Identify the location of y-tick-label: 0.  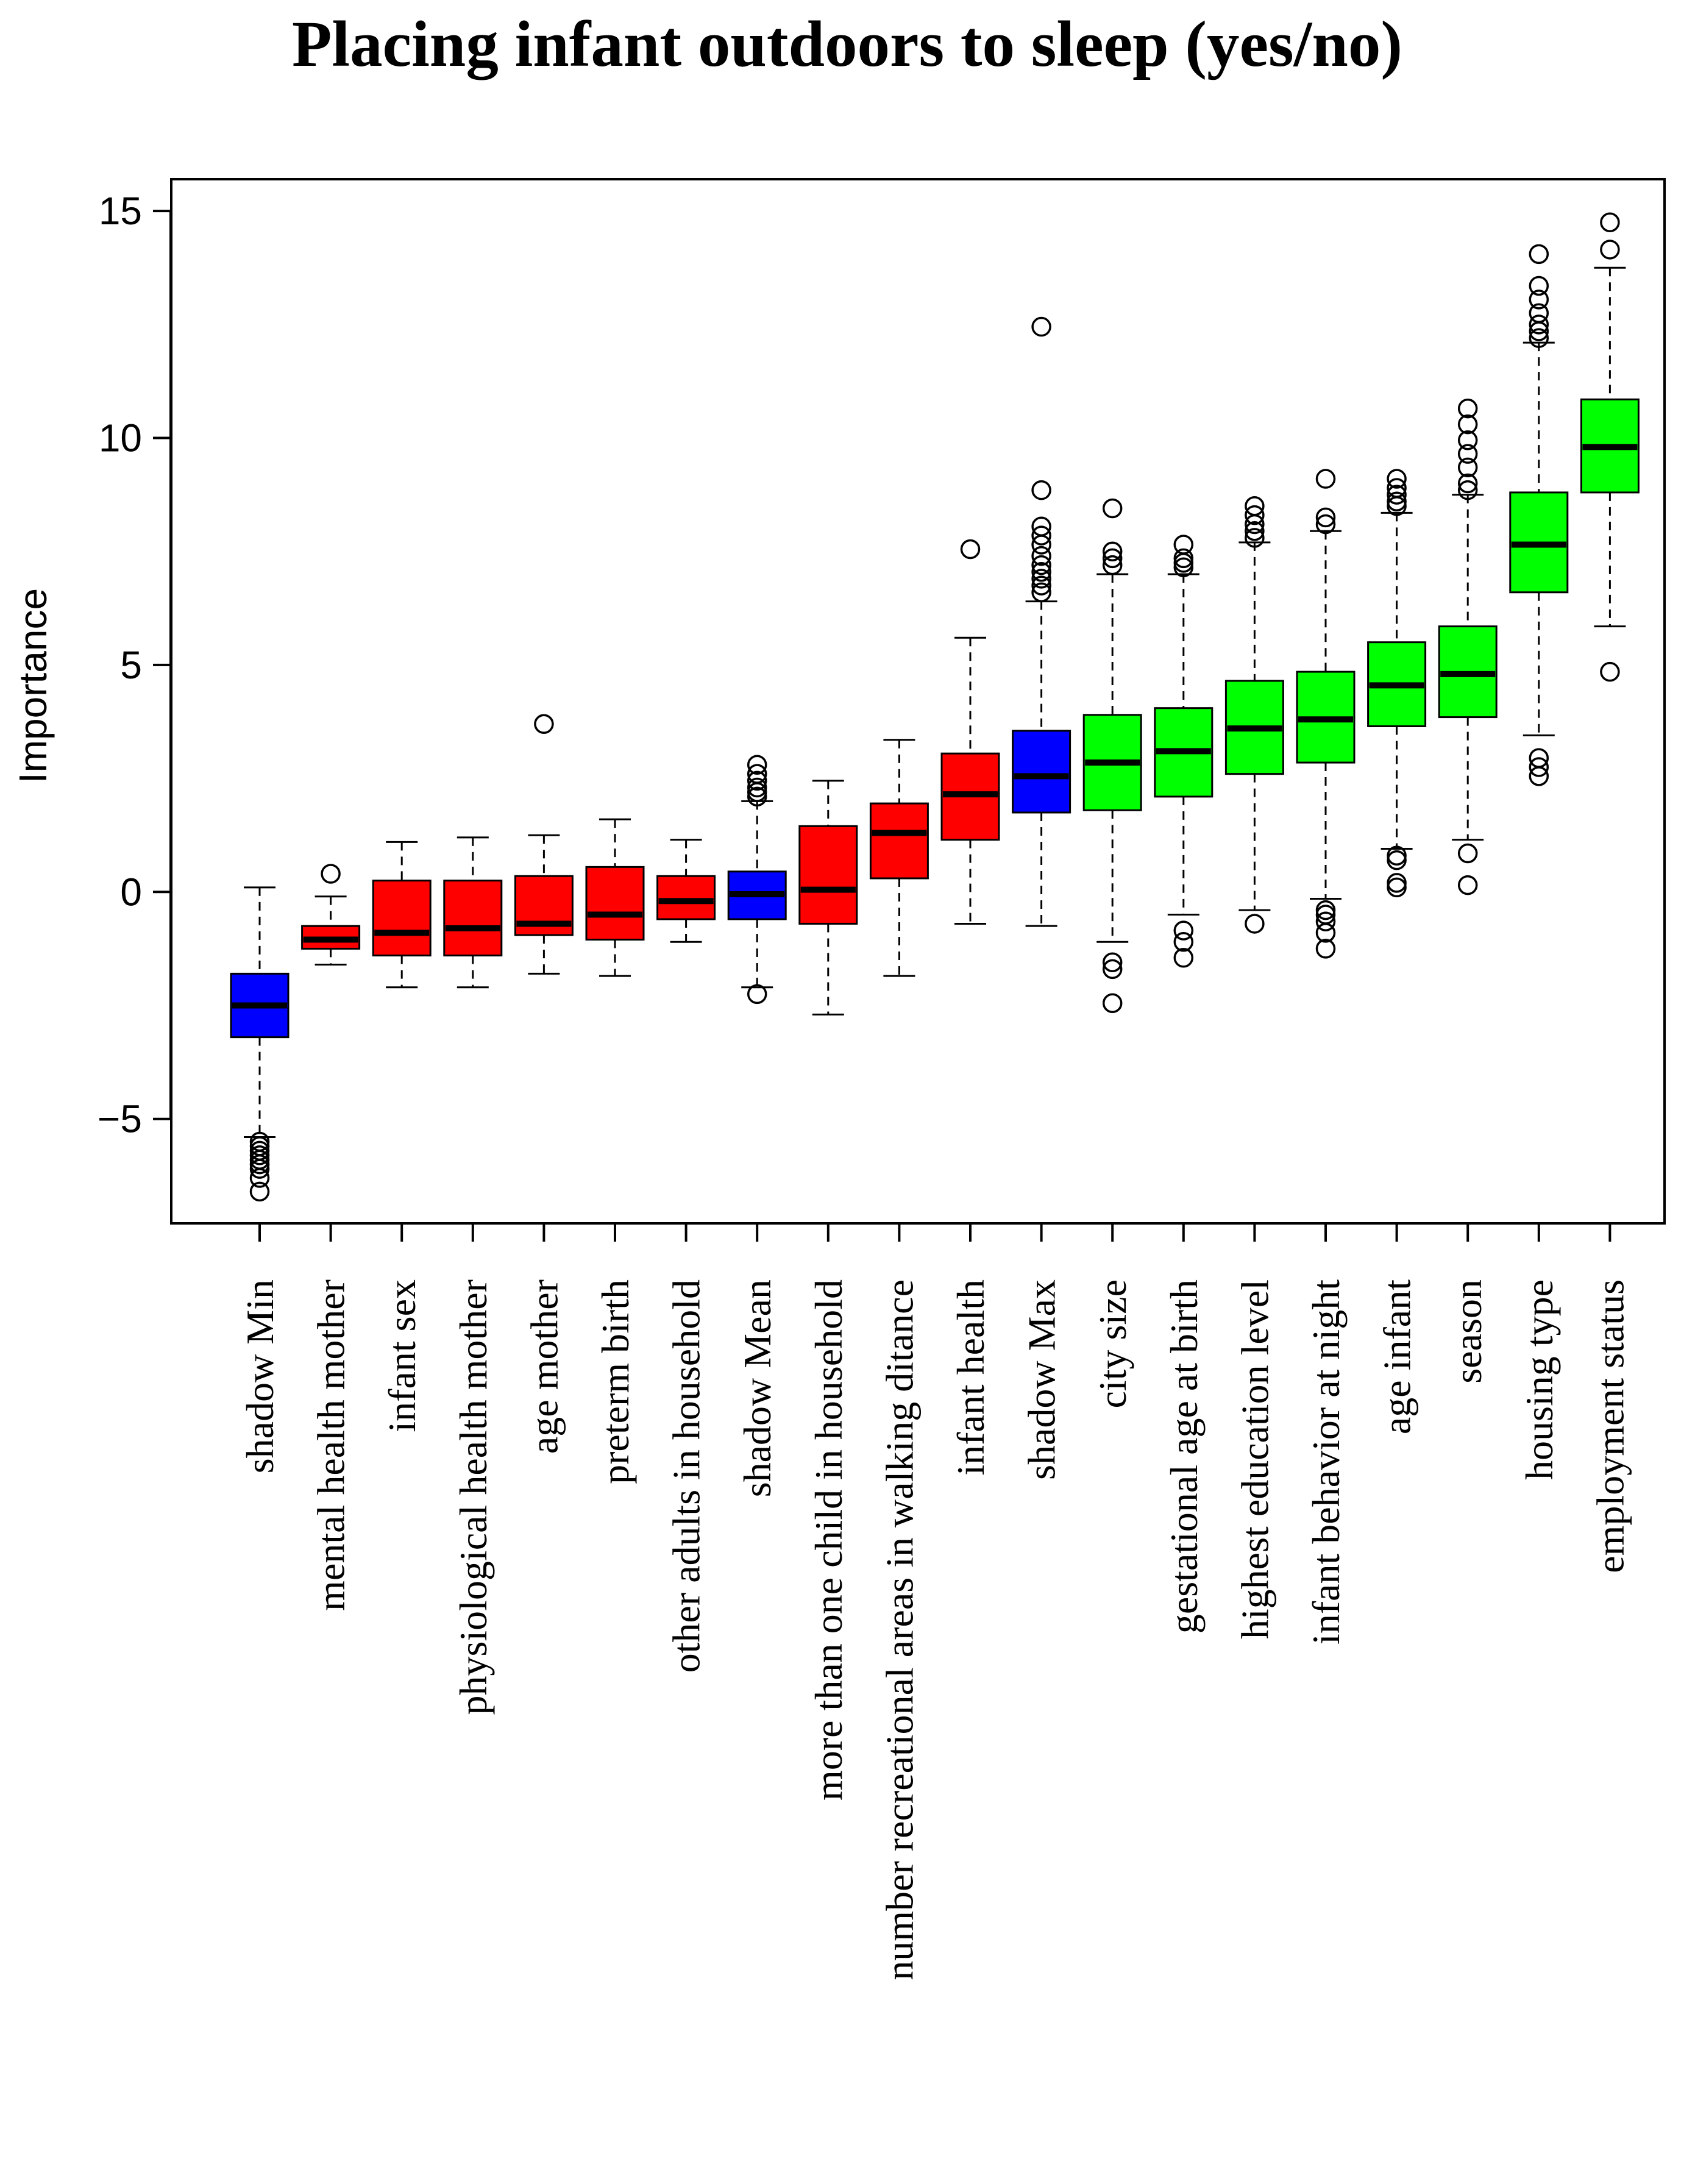
(131, 892).